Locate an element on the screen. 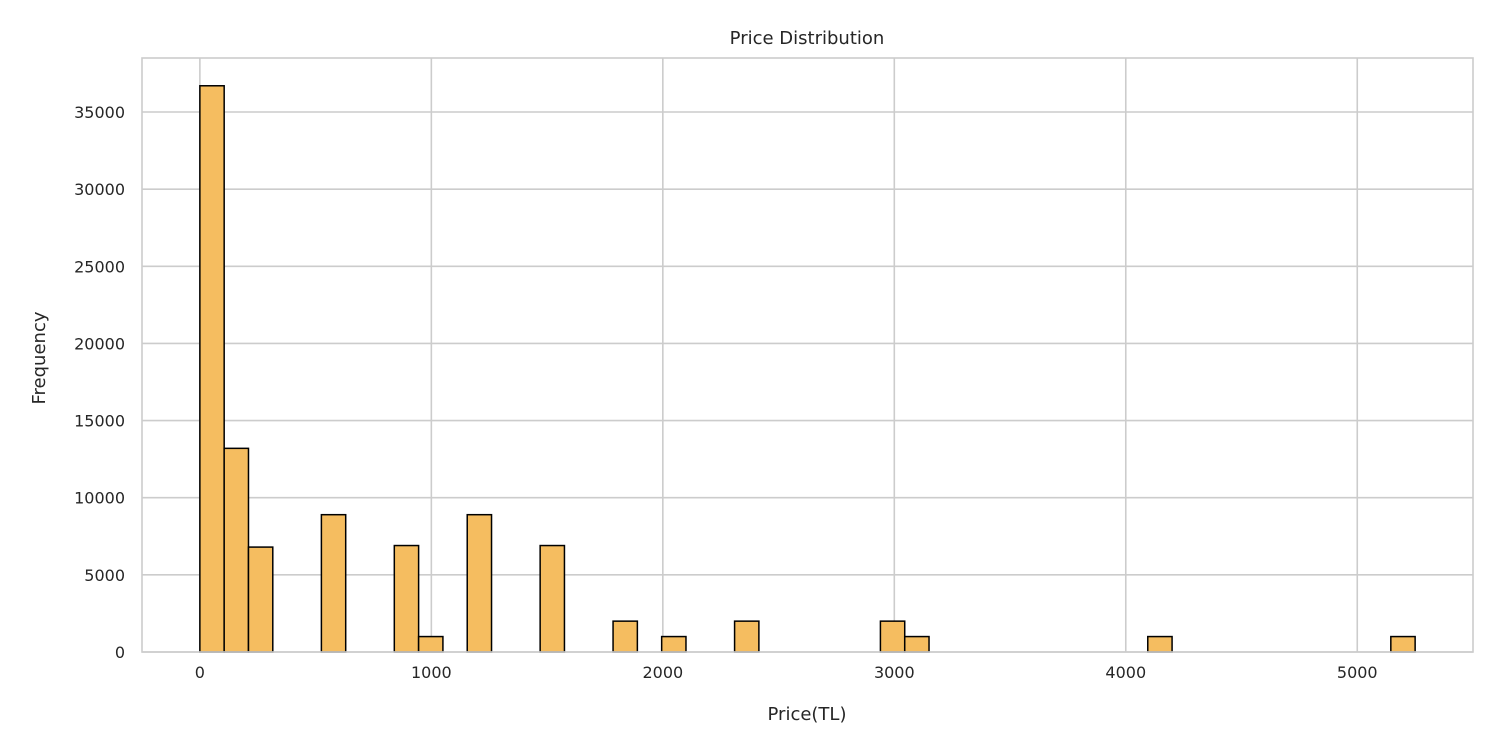 This screenshot has width=1500, height=750. y-tick-labels: 0 5000 10000 15000 20000 25000 30000 35000 is located at coordinates (99, 382).